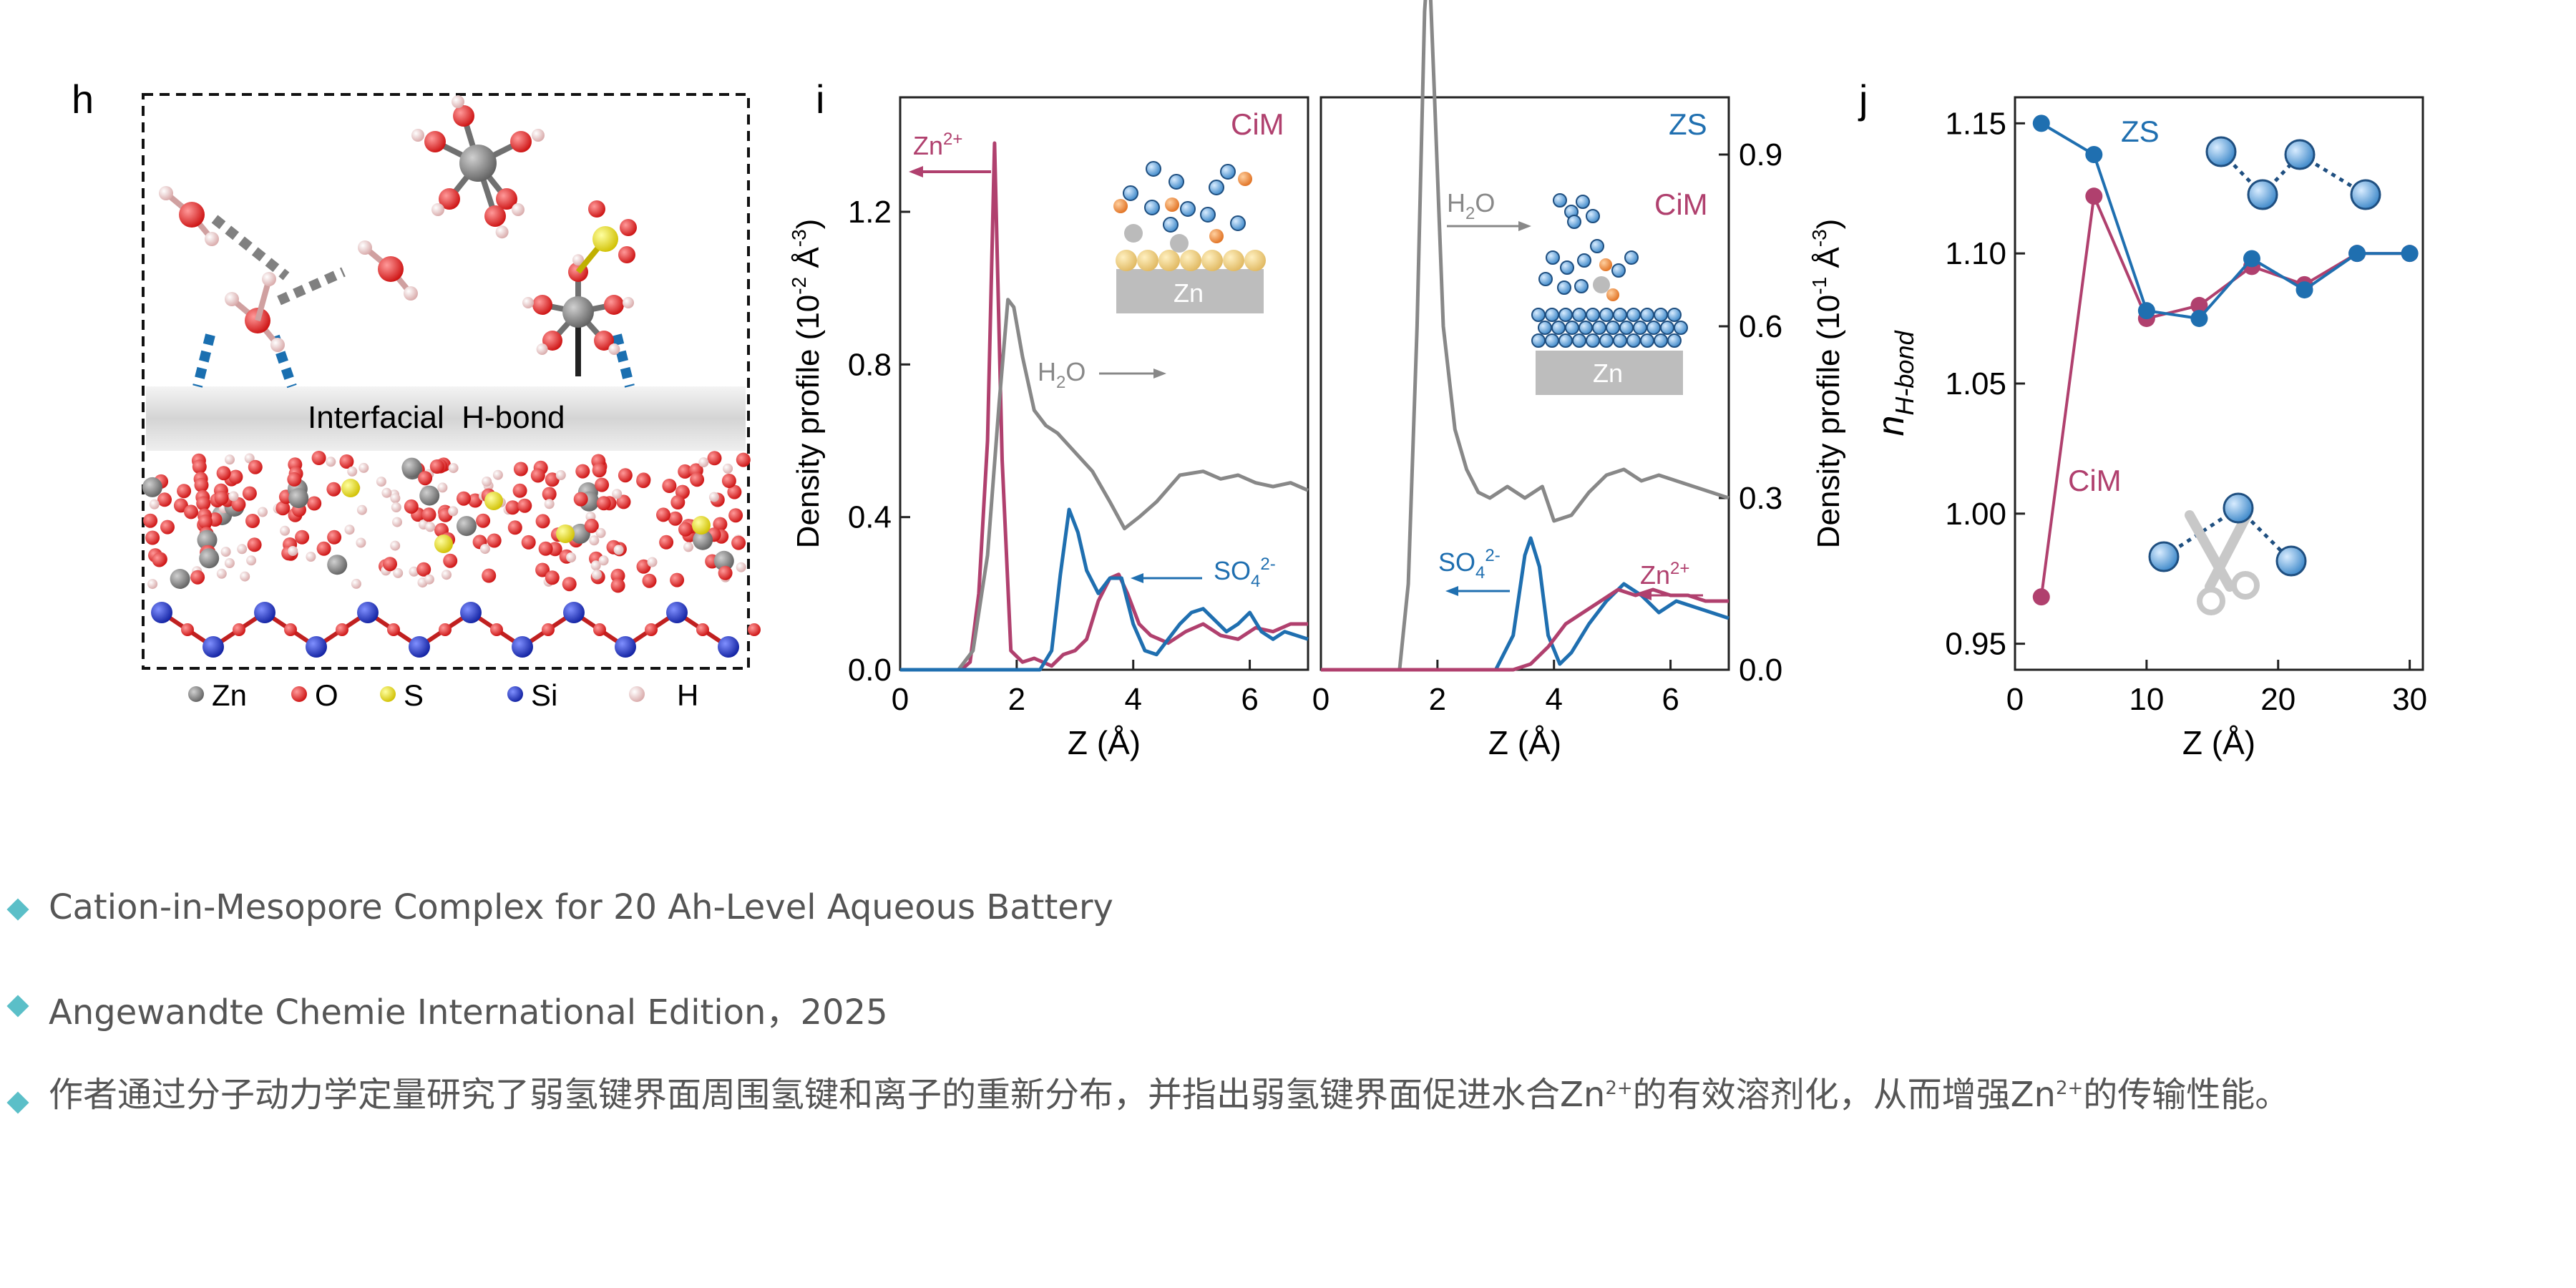 The width and height of the screenshot is (2576, 1288). Describe the element at coordinates (637, 694) in the screenshot. I see `h-legend-swatch` at that location.